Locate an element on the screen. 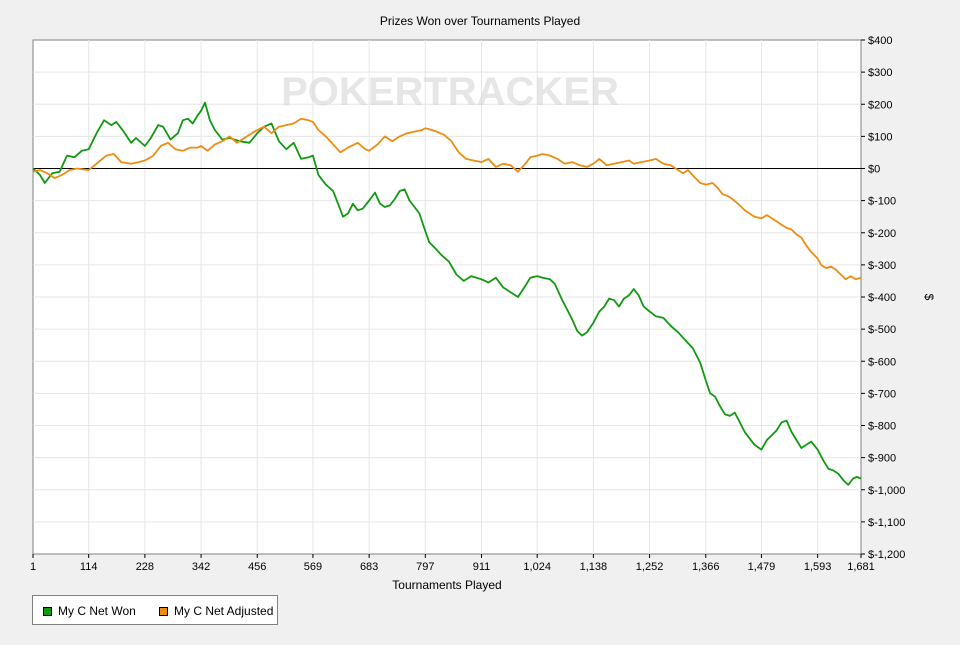  y-tick-label: $200 is located at coordinates (880, 105).